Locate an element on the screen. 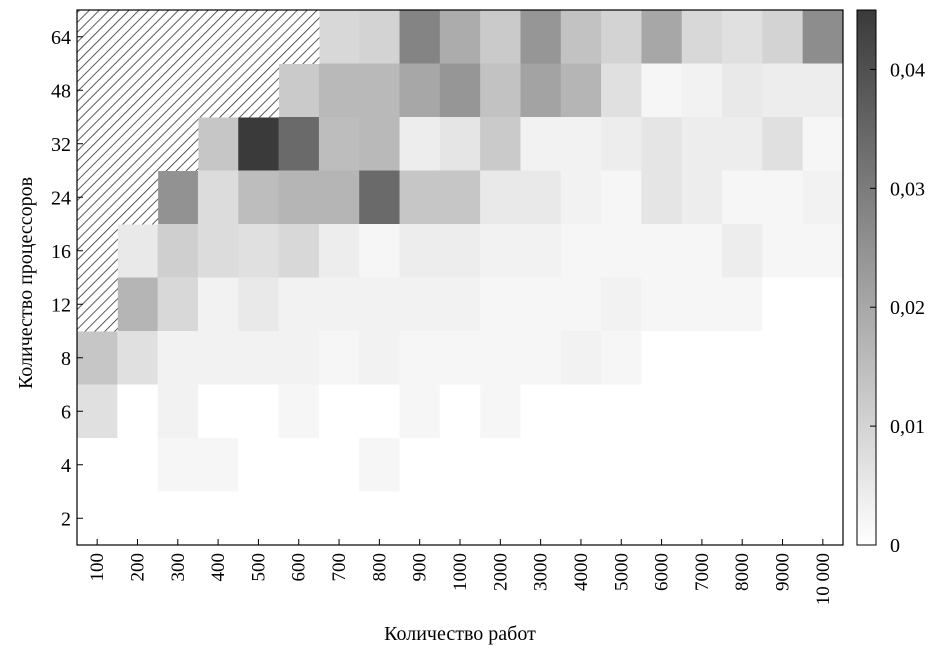 Image resolution: width=942 pixels, height=652 pixels. y-tick-label: 12 is located at coordinates (61, 305).